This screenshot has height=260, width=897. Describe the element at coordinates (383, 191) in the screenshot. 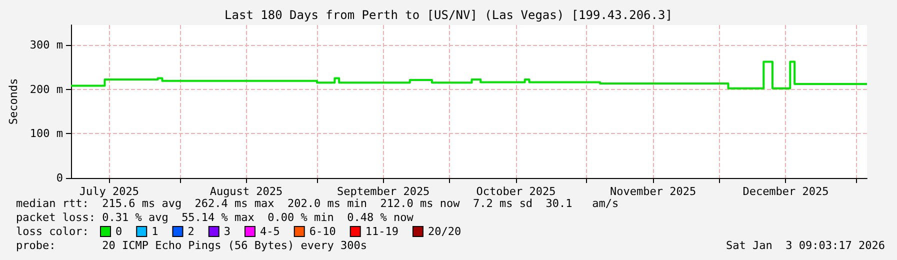

I see `x-tick-label: September 2025` at that location.